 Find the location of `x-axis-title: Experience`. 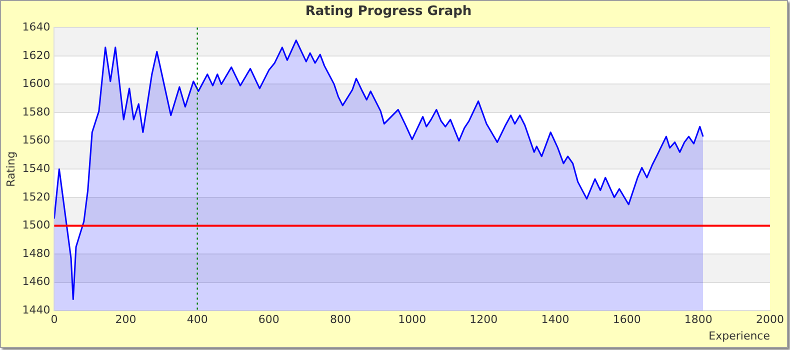

x-axis-title: Experience is located at coordinates (739, 335).